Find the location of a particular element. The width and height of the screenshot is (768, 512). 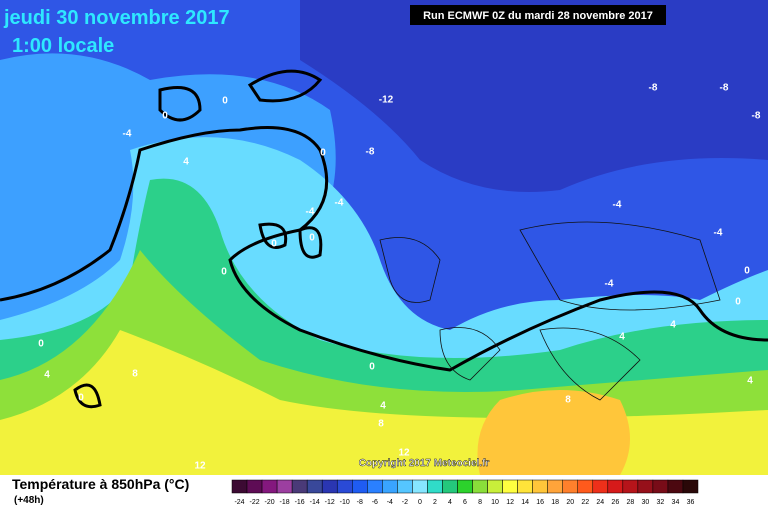

legend-tick-label: -12 is located at coordinates (330, 502).